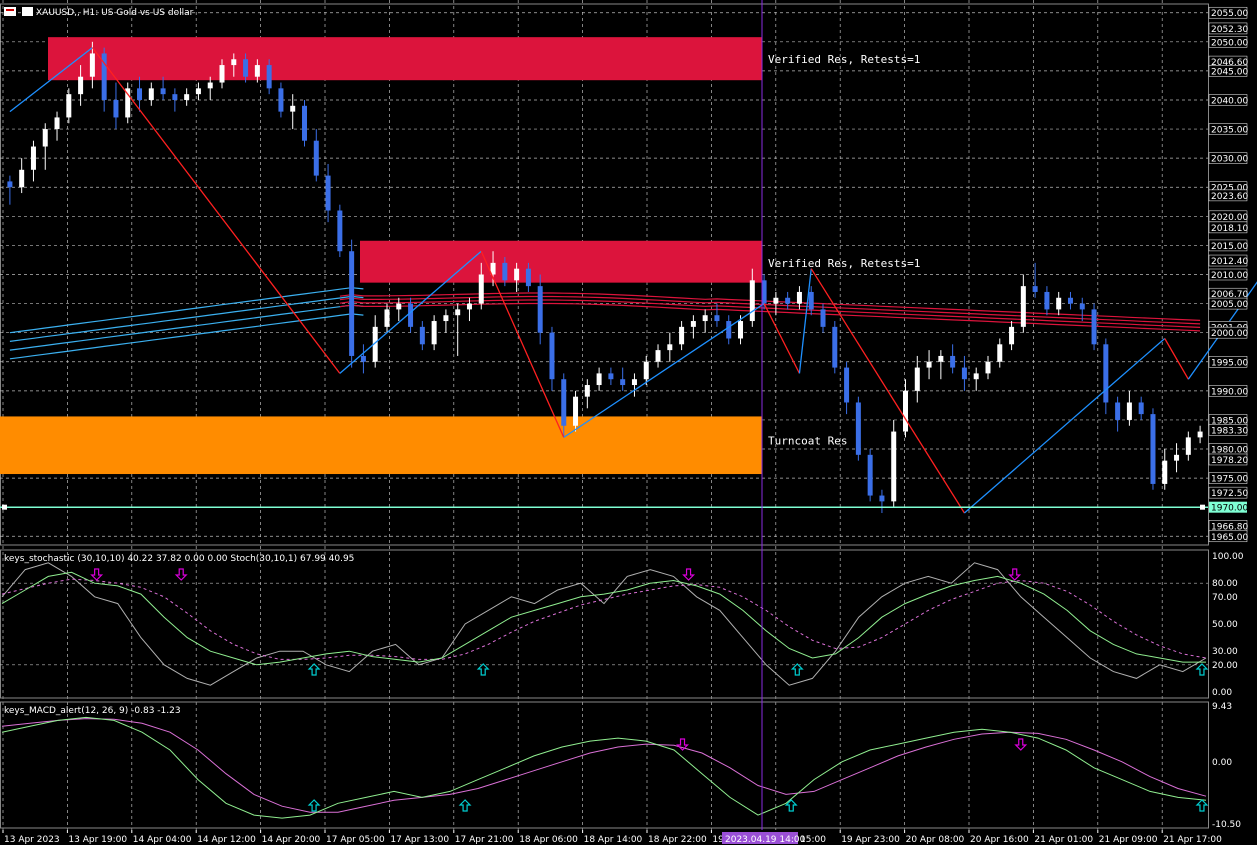  I want to click on price-axis-label: 2005.00, so click(1229, 305).